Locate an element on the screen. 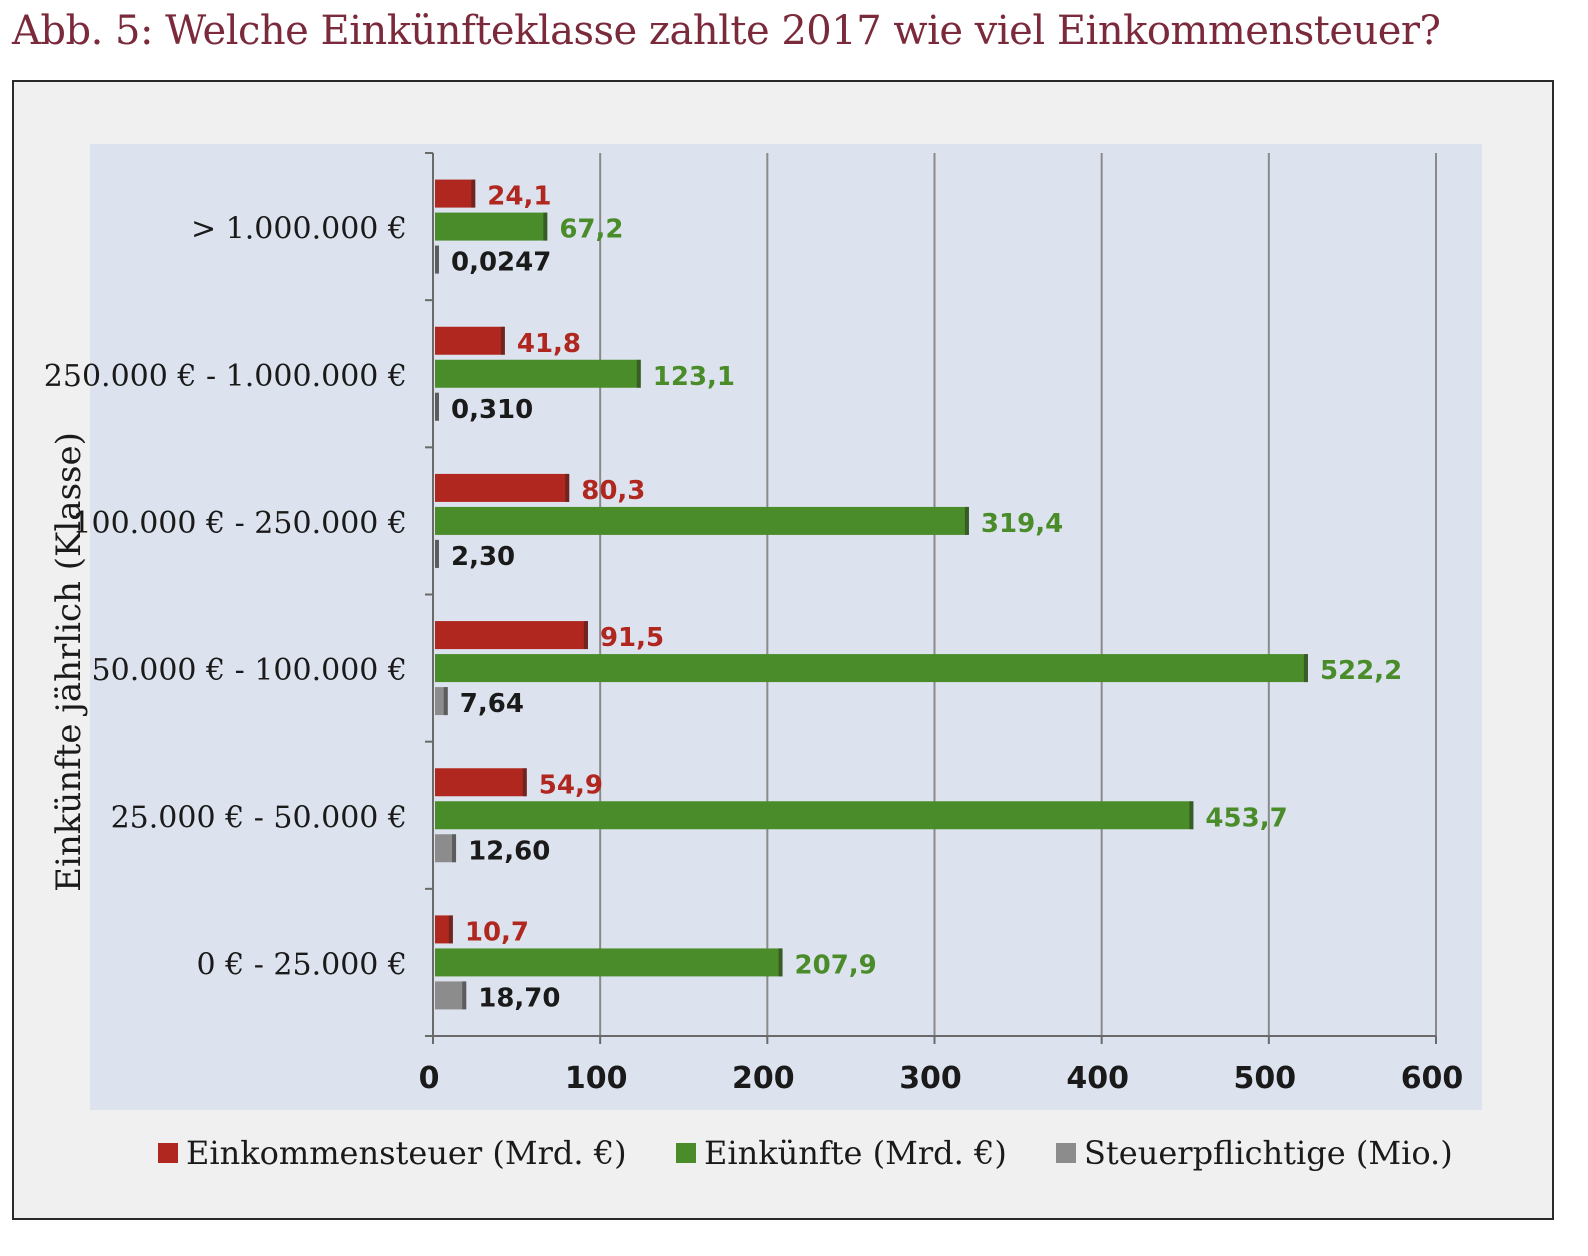 This screenshot has height=1256, width=1588. legend-label-1: Einkünfte (Mrd. €) is located at coordinates (855, 1153).